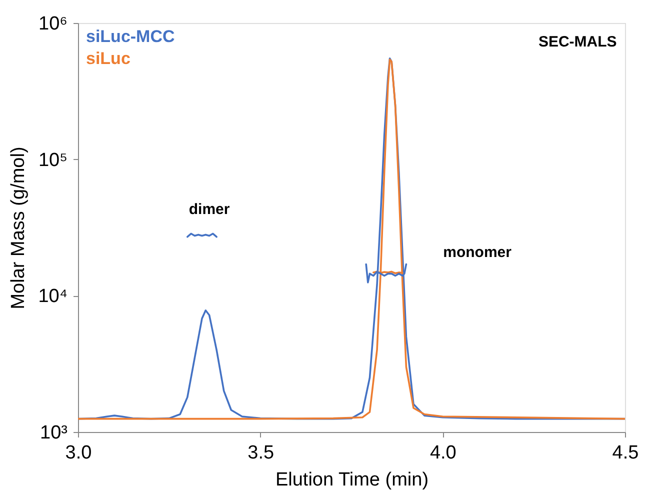 This screenshot has height=493, width=661. I want to click on y-tick-label: 10⁵, so click(53, 160).